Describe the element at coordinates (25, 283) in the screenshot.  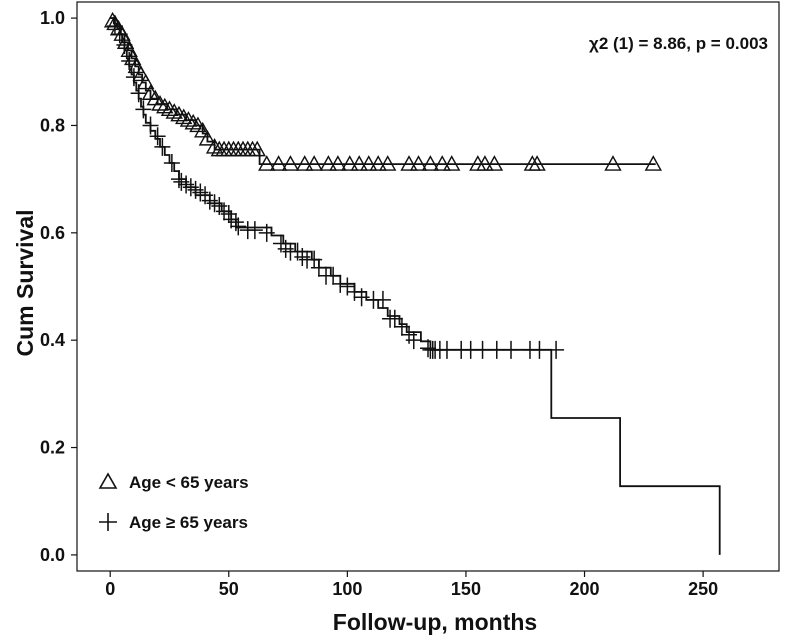
I see `y-axis-title: Cum Survival` at that location.